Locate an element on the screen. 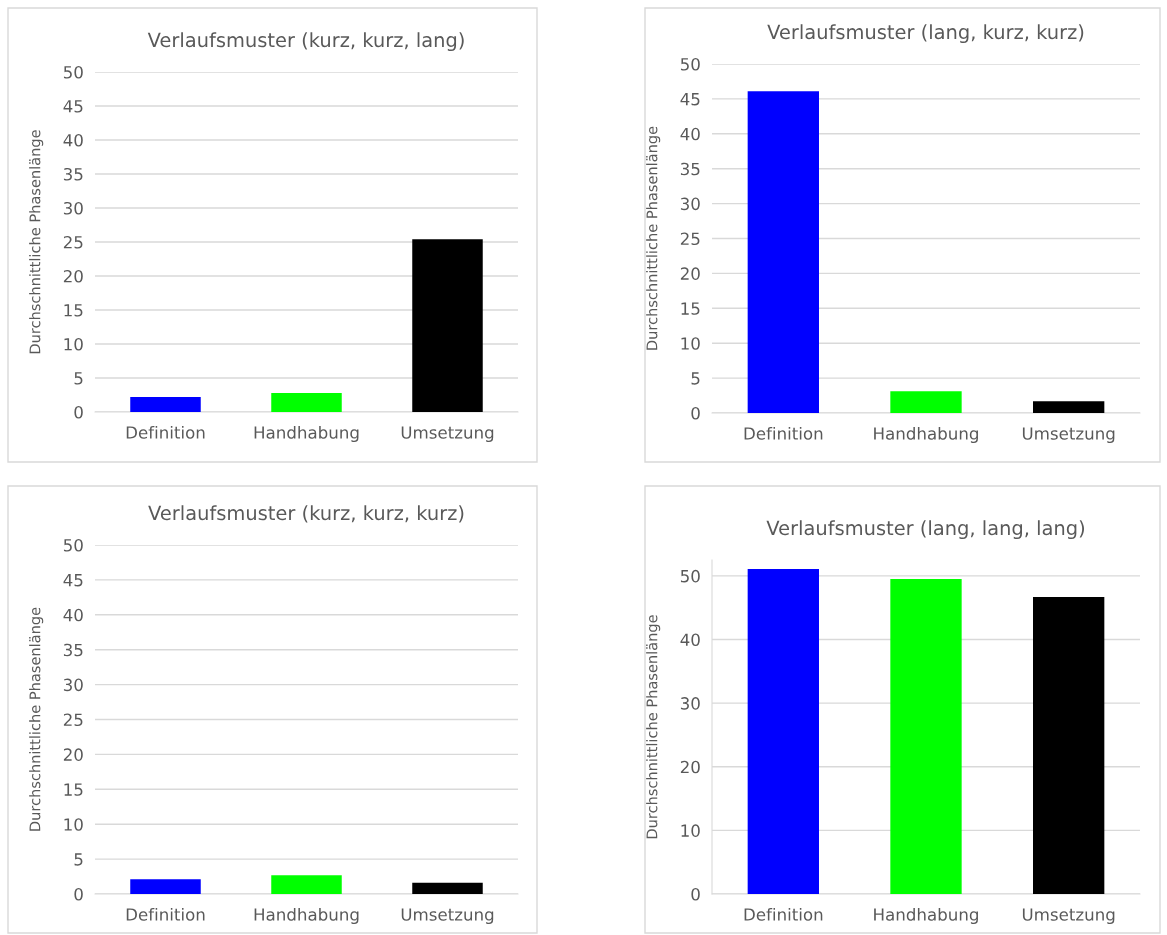 This screenshot has width=1167, height=935. chart-title: Verlaufsmuster (lang, kurz, kurz) is located at coordinates (925, 34).